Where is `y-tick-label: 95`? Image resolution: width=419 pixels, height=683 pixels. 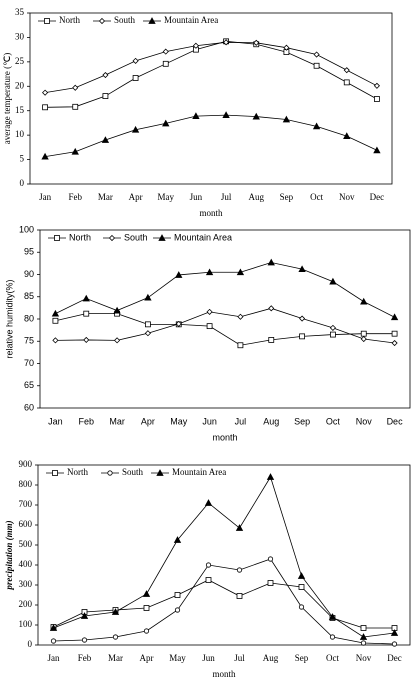 y-tick-label: 95 is located at coordinates (29, 252).